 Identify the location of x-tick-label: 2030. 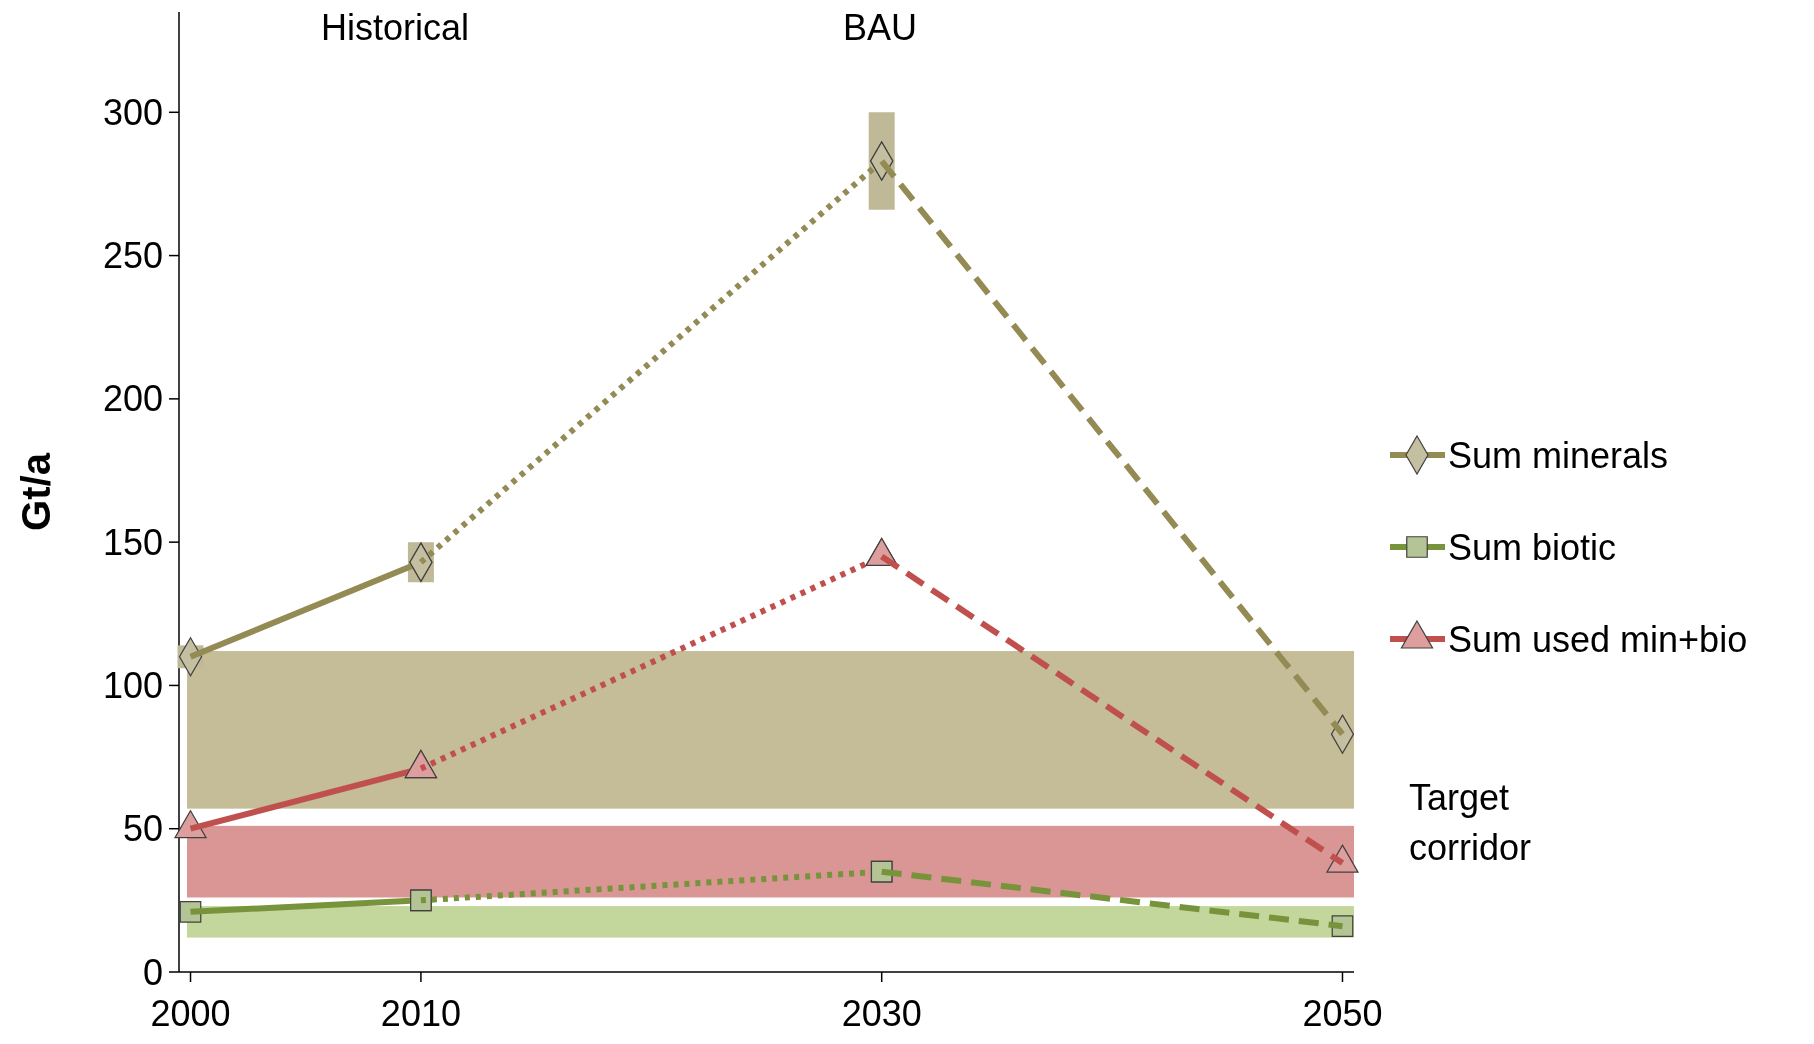
(881, 1013).